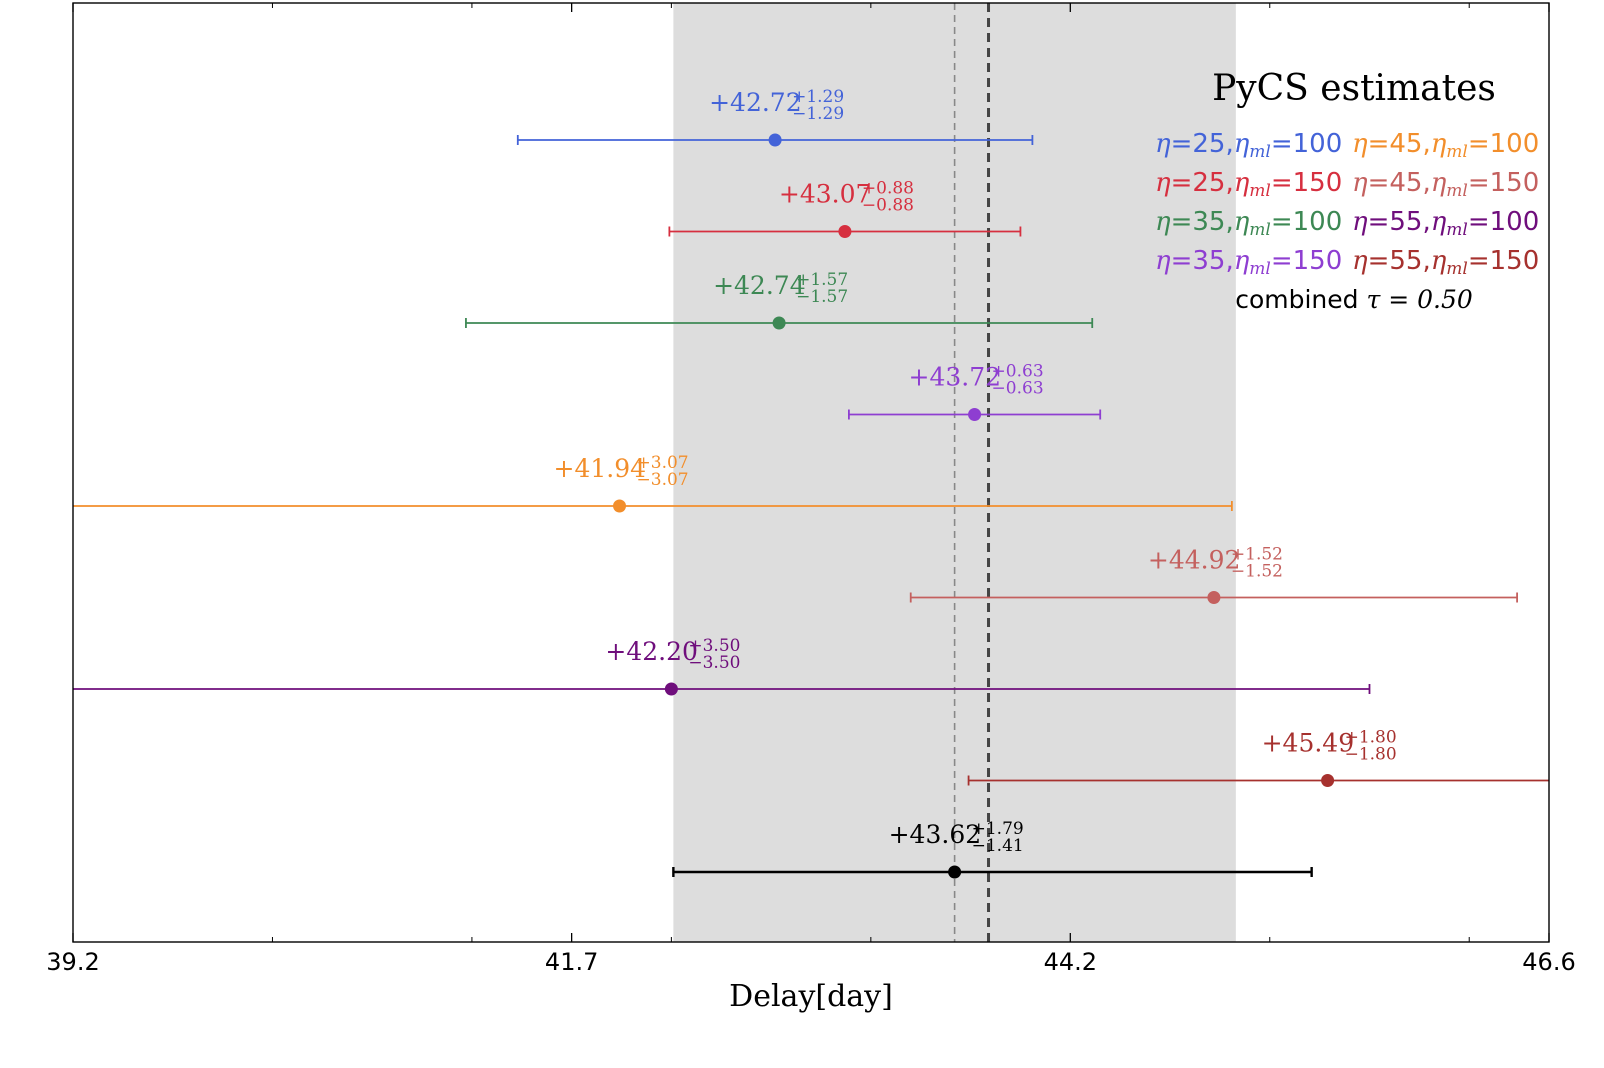 The height and width of the screenshot is (1068, 1604). Describe the element at coordinates (1445, 184) in the screenshot. I see `legend-entry: η=45,ηml=150` at that location.